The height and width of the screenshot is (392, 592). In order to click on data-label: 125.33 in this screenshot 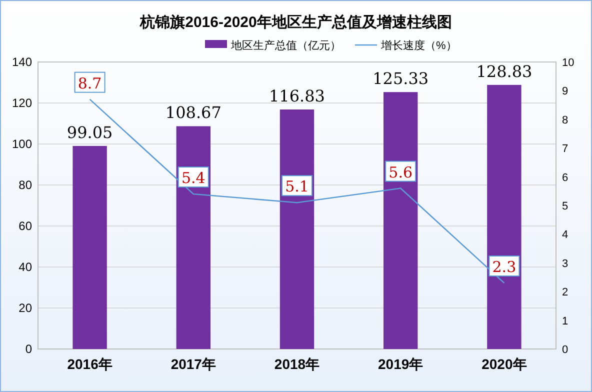, I will do `click(400, 78)`.